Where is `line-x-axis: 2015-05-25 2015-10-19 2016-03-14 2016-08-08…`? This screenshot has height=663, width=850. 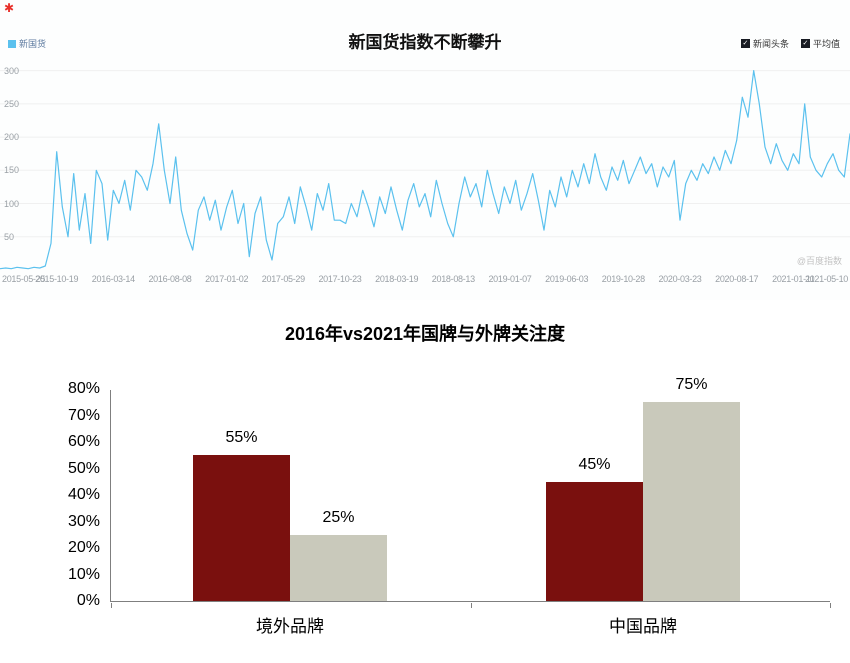 line-x-axis: 2015-05-25 2015-10-19 2016-03-14 2016-08-08… is located at coordinates (425, 281).